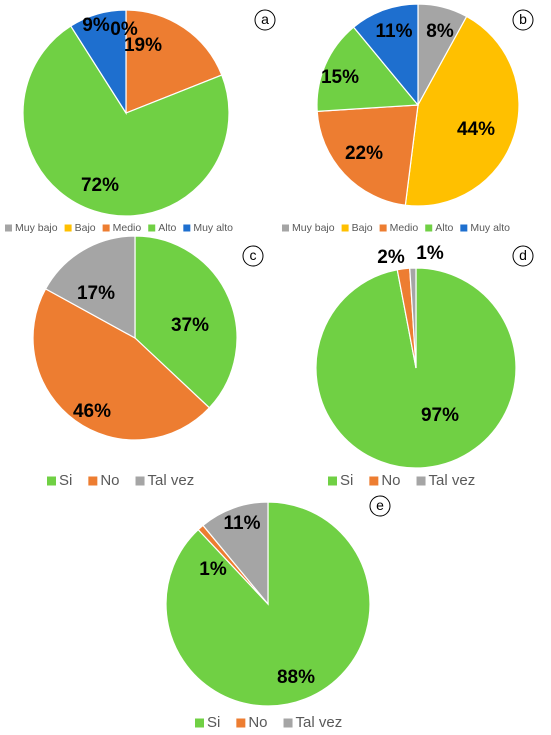 The image size is (551, 735). What do you see at coordinates (462, 111) in the screenshot?
I see `slice-bajo` at bounding box center [462, 111].